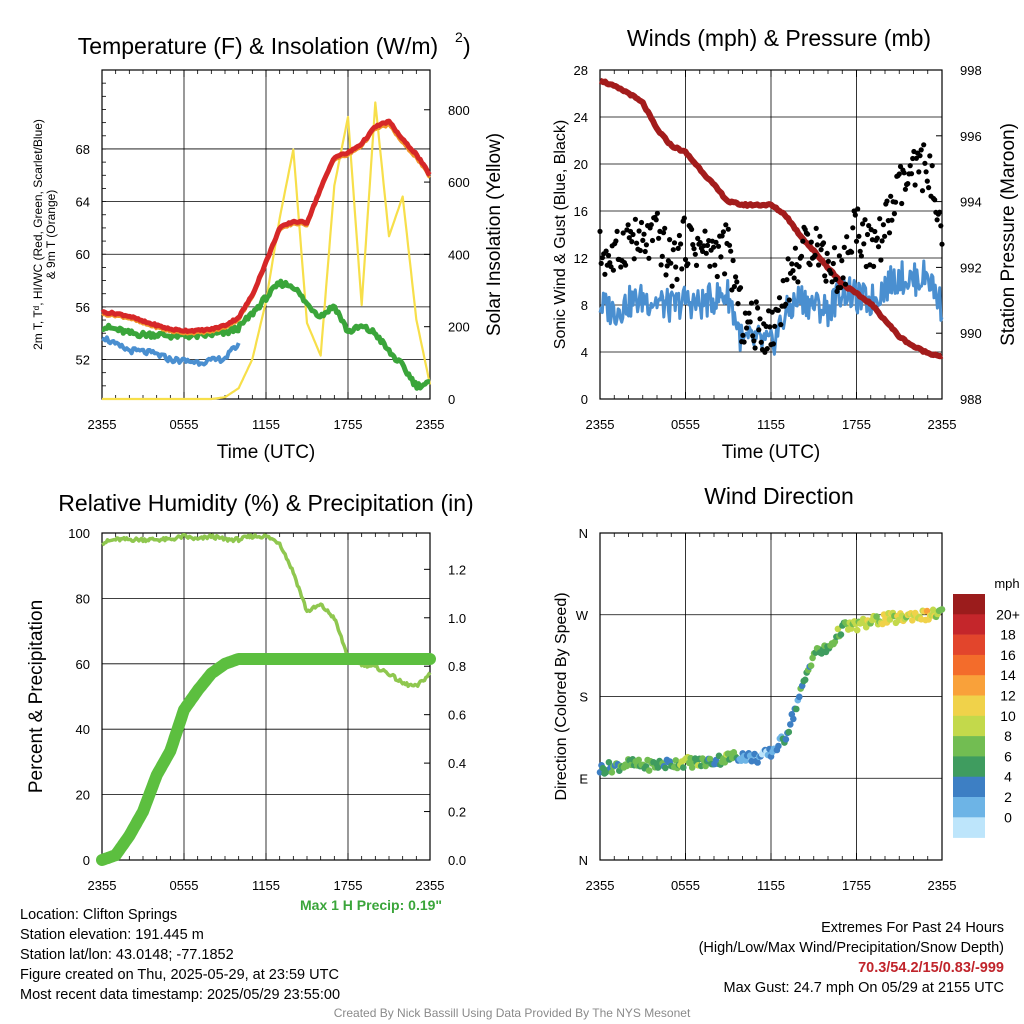 The height and width of the screenshot is (1024, 1024). I want to click on y2-tick-label: 0.2, so click(457, 812).